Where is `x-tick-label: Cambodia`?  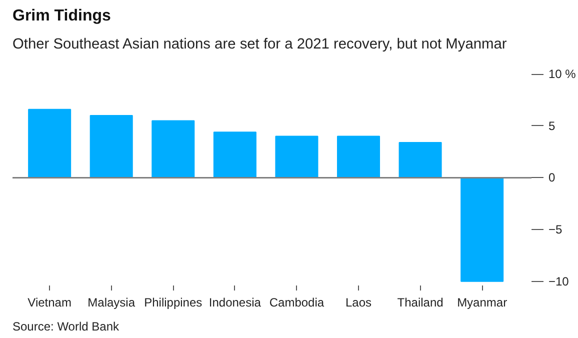
x-tick-label: Cambodia is located at coordinates (296, 303).